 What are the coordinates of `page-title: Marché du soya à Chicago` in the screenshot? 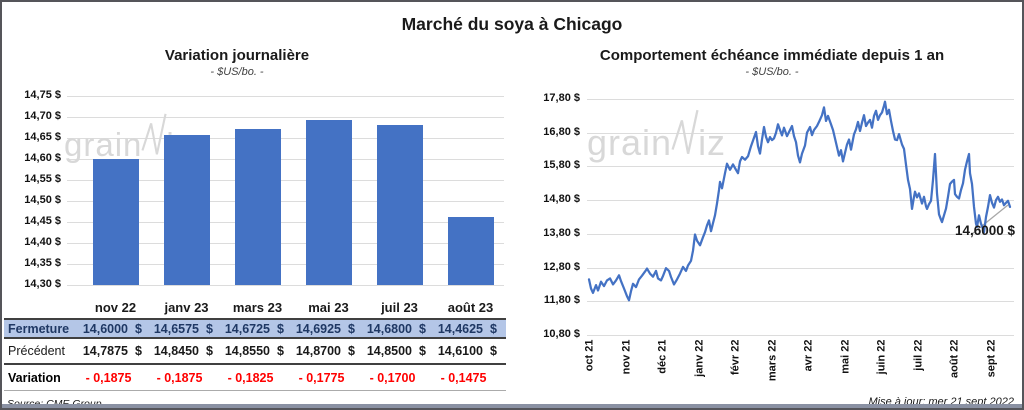 It's located at (512, 24).